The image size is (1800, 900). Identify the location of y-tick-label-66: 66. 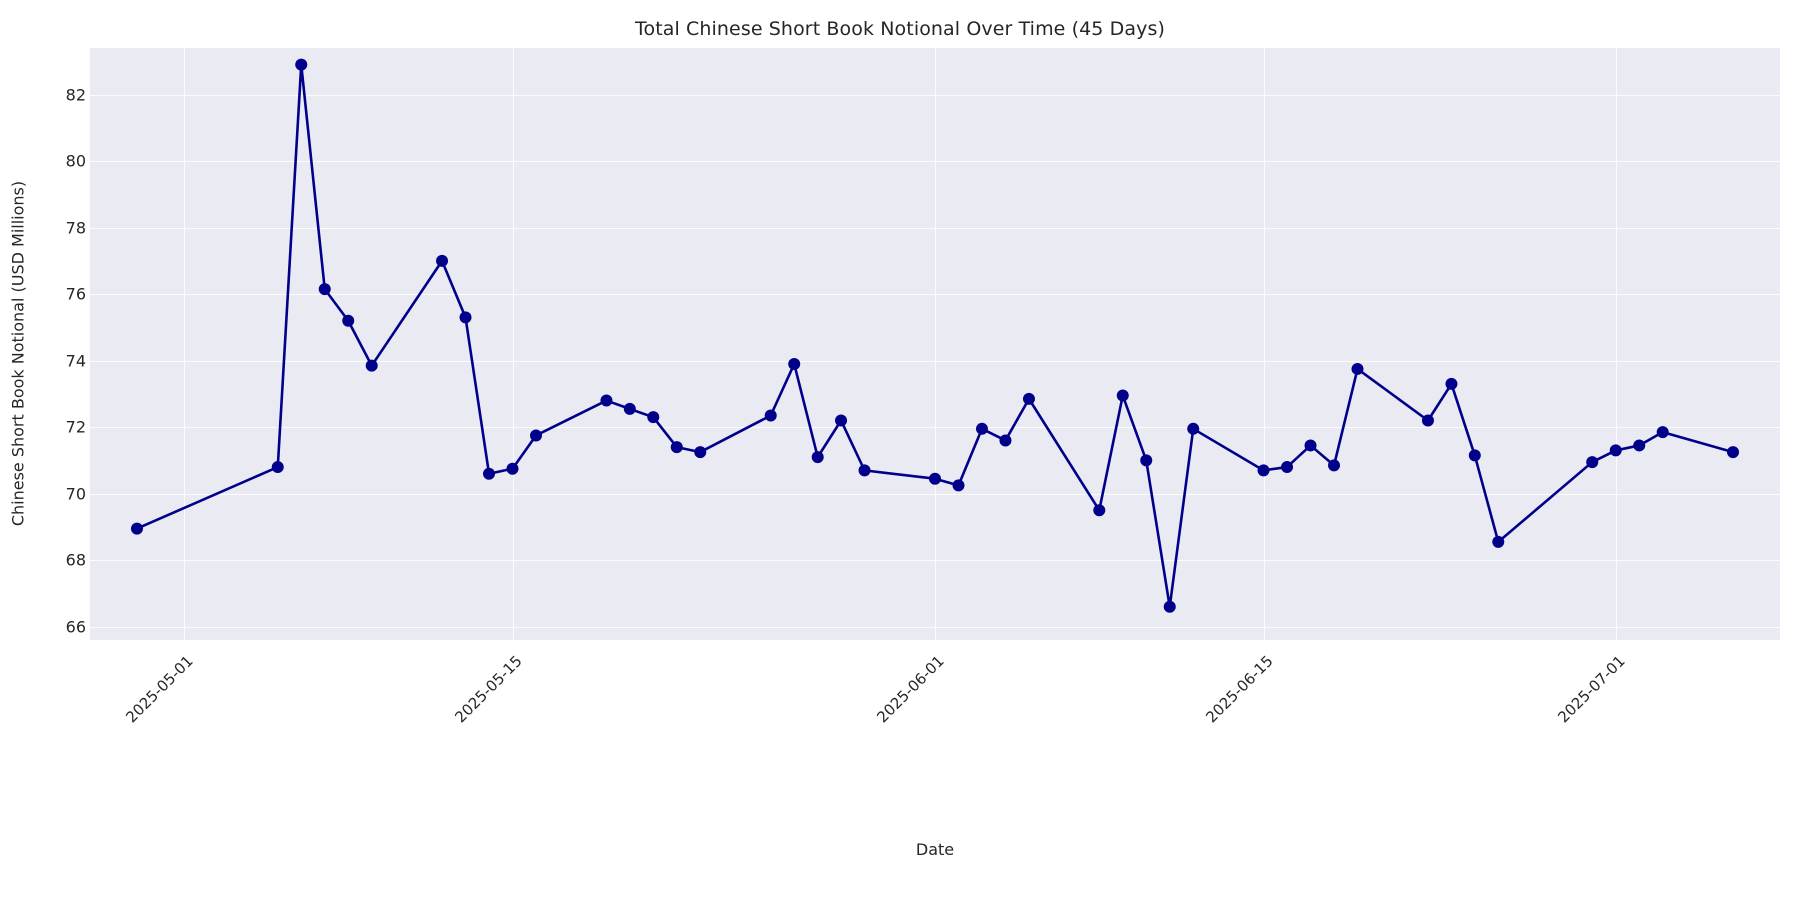
(75, 627).